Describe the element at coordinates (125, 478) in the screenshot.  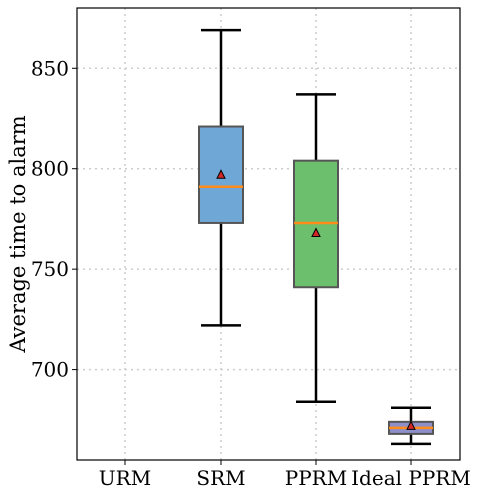
I see `x-tick-label: URM` at that location.